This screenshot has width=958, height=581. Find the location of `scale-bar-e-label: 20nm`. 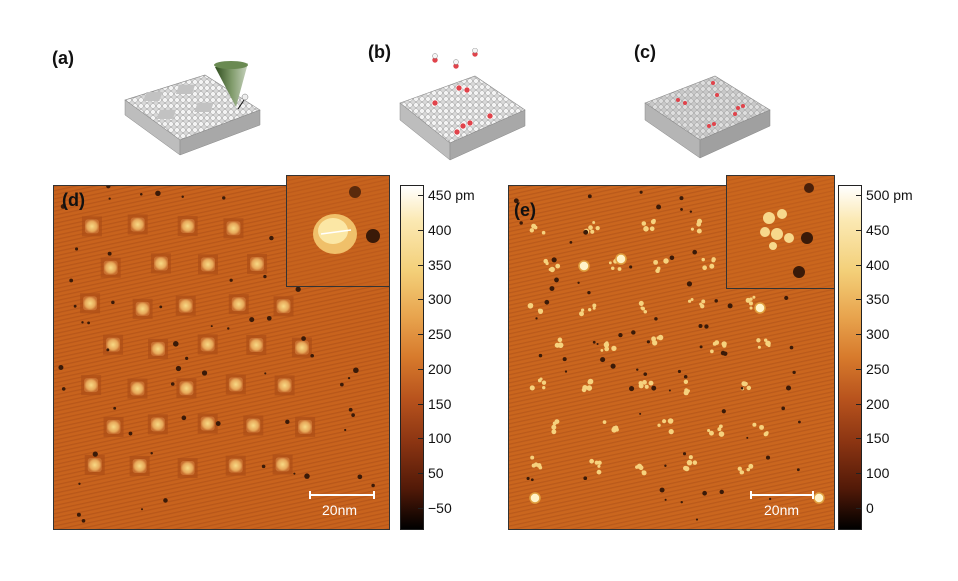

scale-bar-e-label: 20nm is located at coordinates (782, 510).